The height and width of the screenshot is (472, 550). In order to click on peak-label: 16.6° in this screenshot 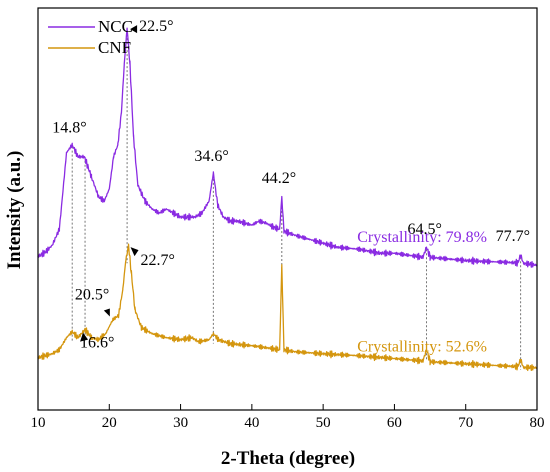, I will do `click(97, 343)`.